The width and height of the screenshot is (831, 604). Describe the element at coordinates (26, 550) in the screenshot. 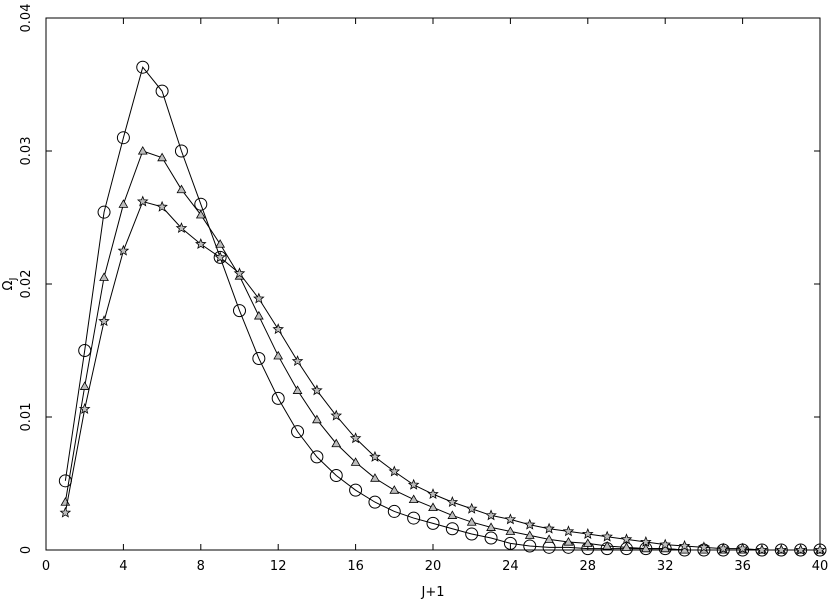

I see `y-tick-label: 0` at that location.